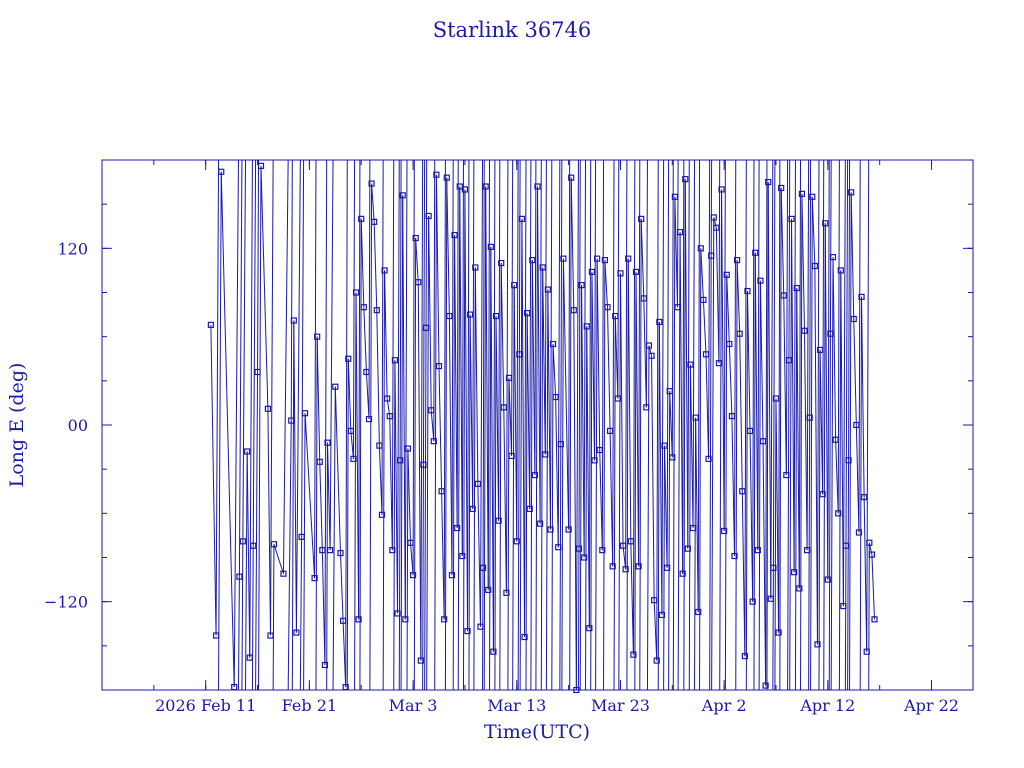  Describe the element at coordinates (827, 705) in the screenshot. I see `x-tick-label: Apr 12` at that location.